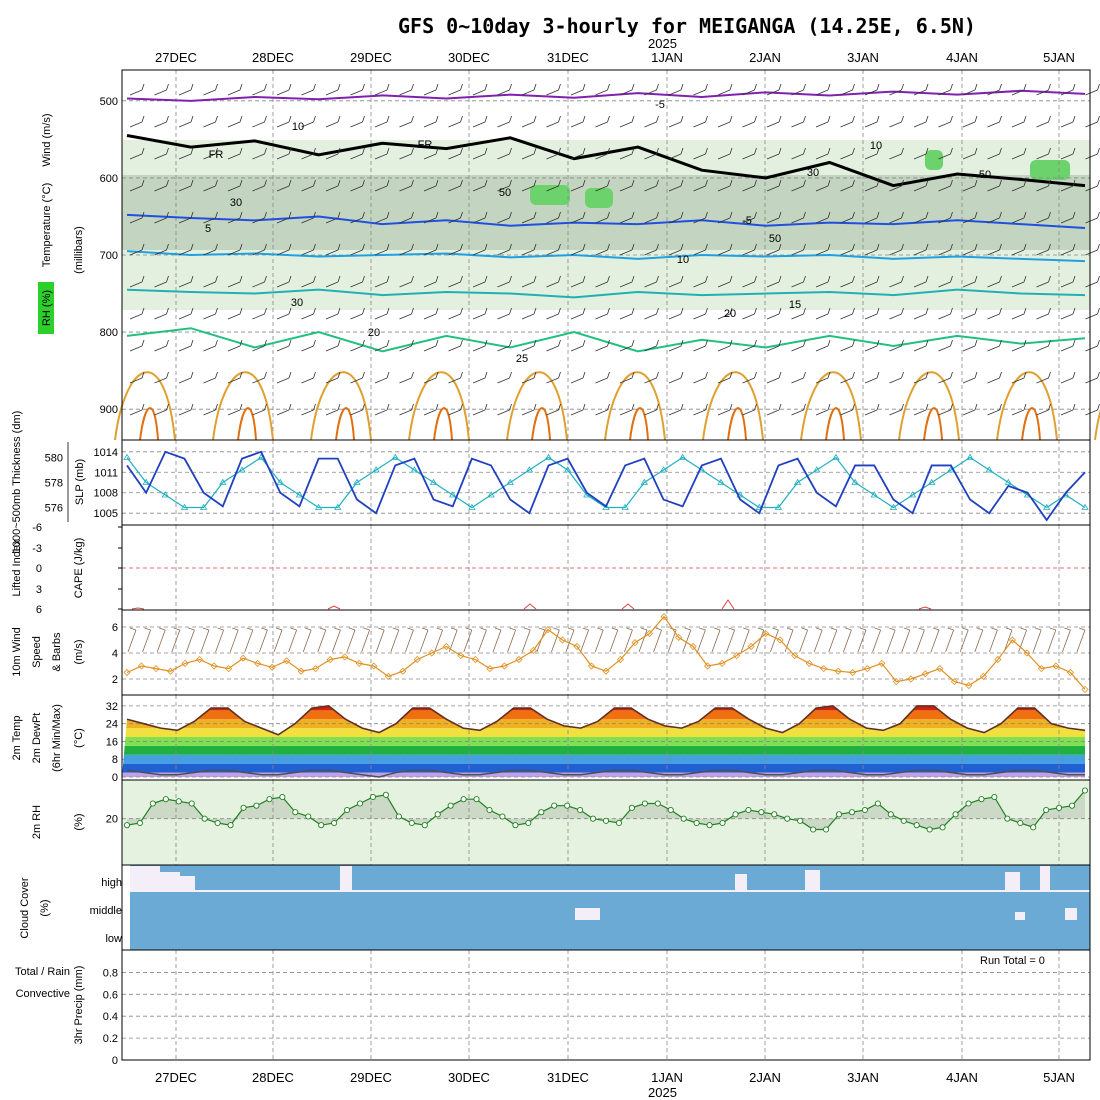 The height and width of the screenshot is (1100, 1100). I want to click on wind-10m-frame, so click(606, 652).